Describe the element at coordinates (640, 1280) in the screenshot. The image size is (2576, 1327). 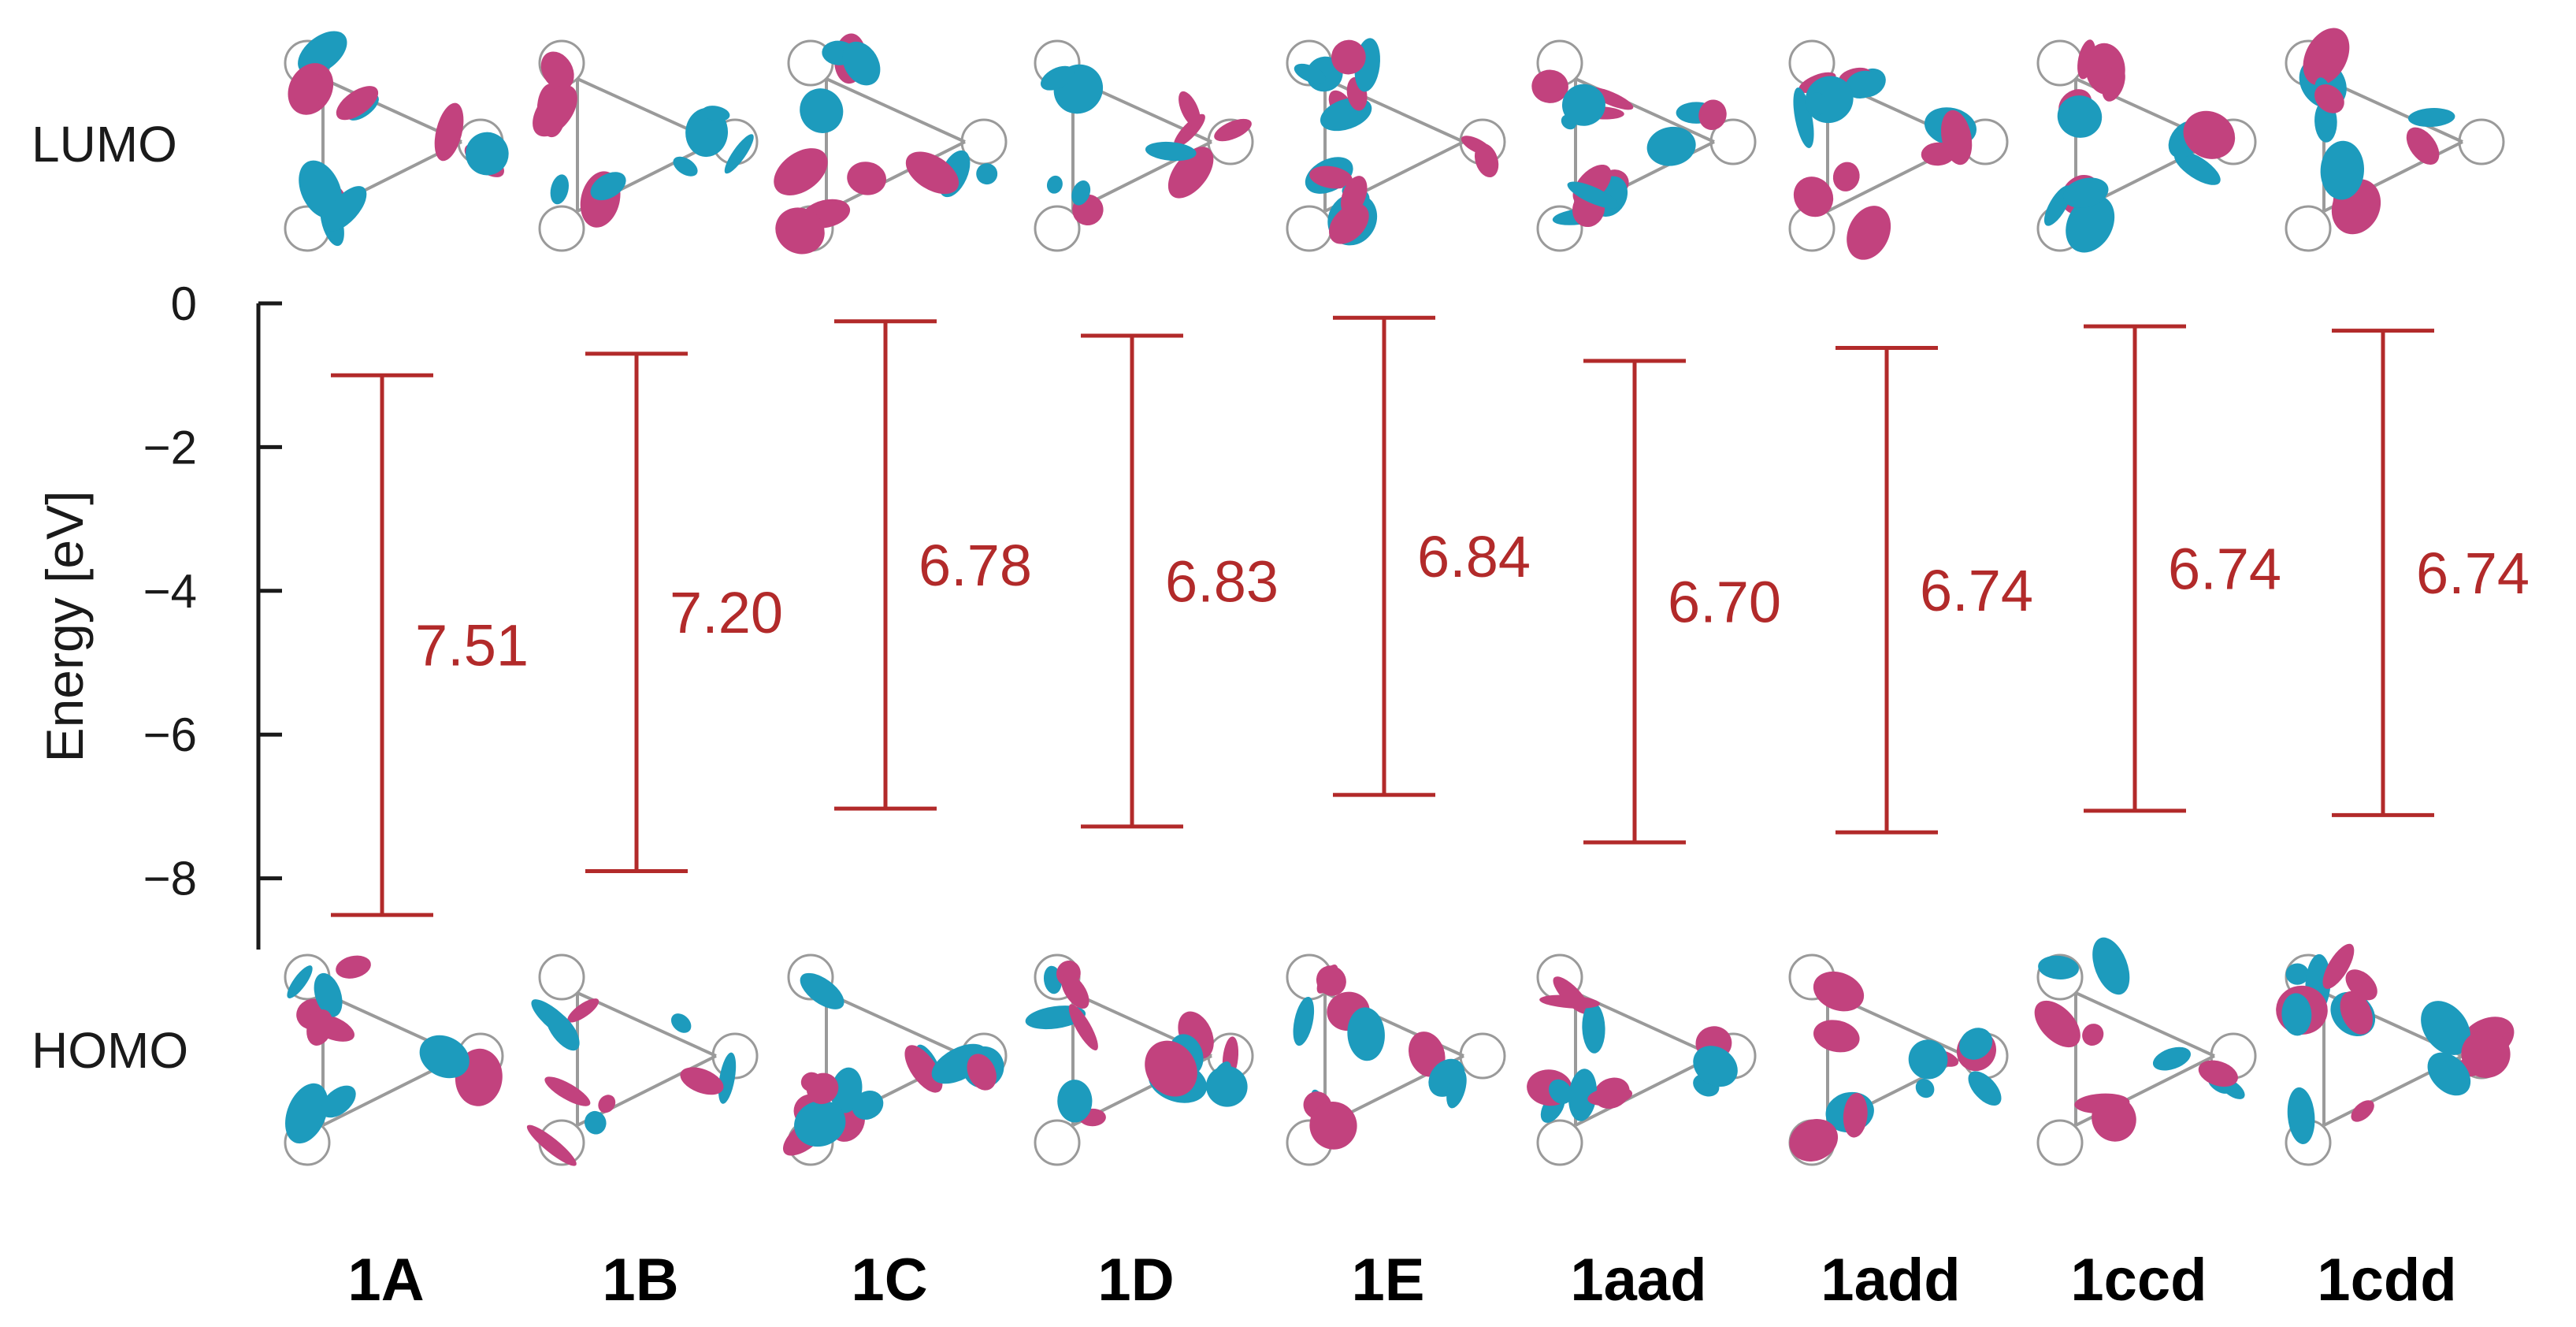
I see `molecule-label-1B: 1B` at that location.